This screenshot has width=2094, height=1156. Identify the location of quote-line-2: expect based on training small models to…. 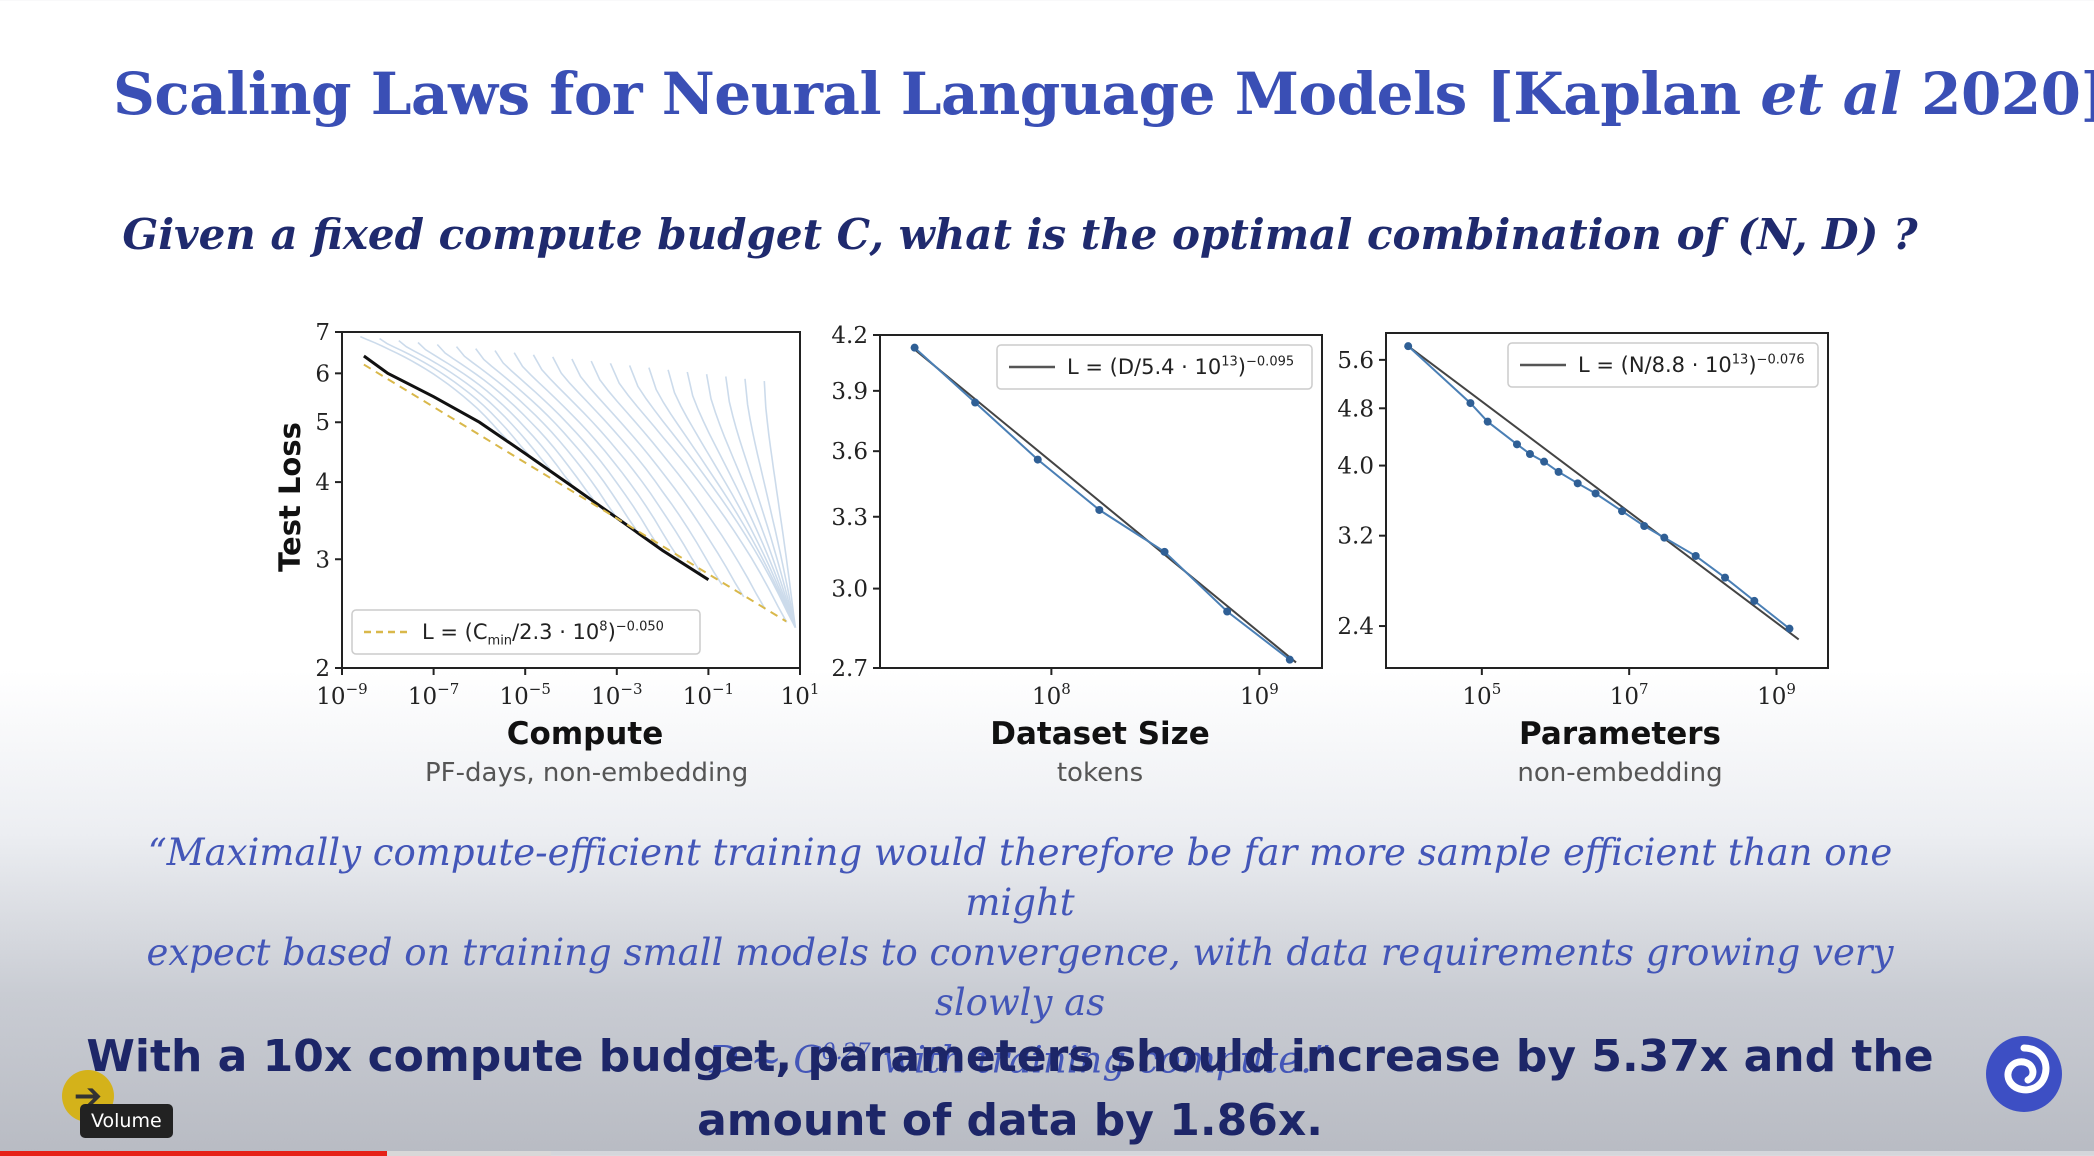
(1020, 977).